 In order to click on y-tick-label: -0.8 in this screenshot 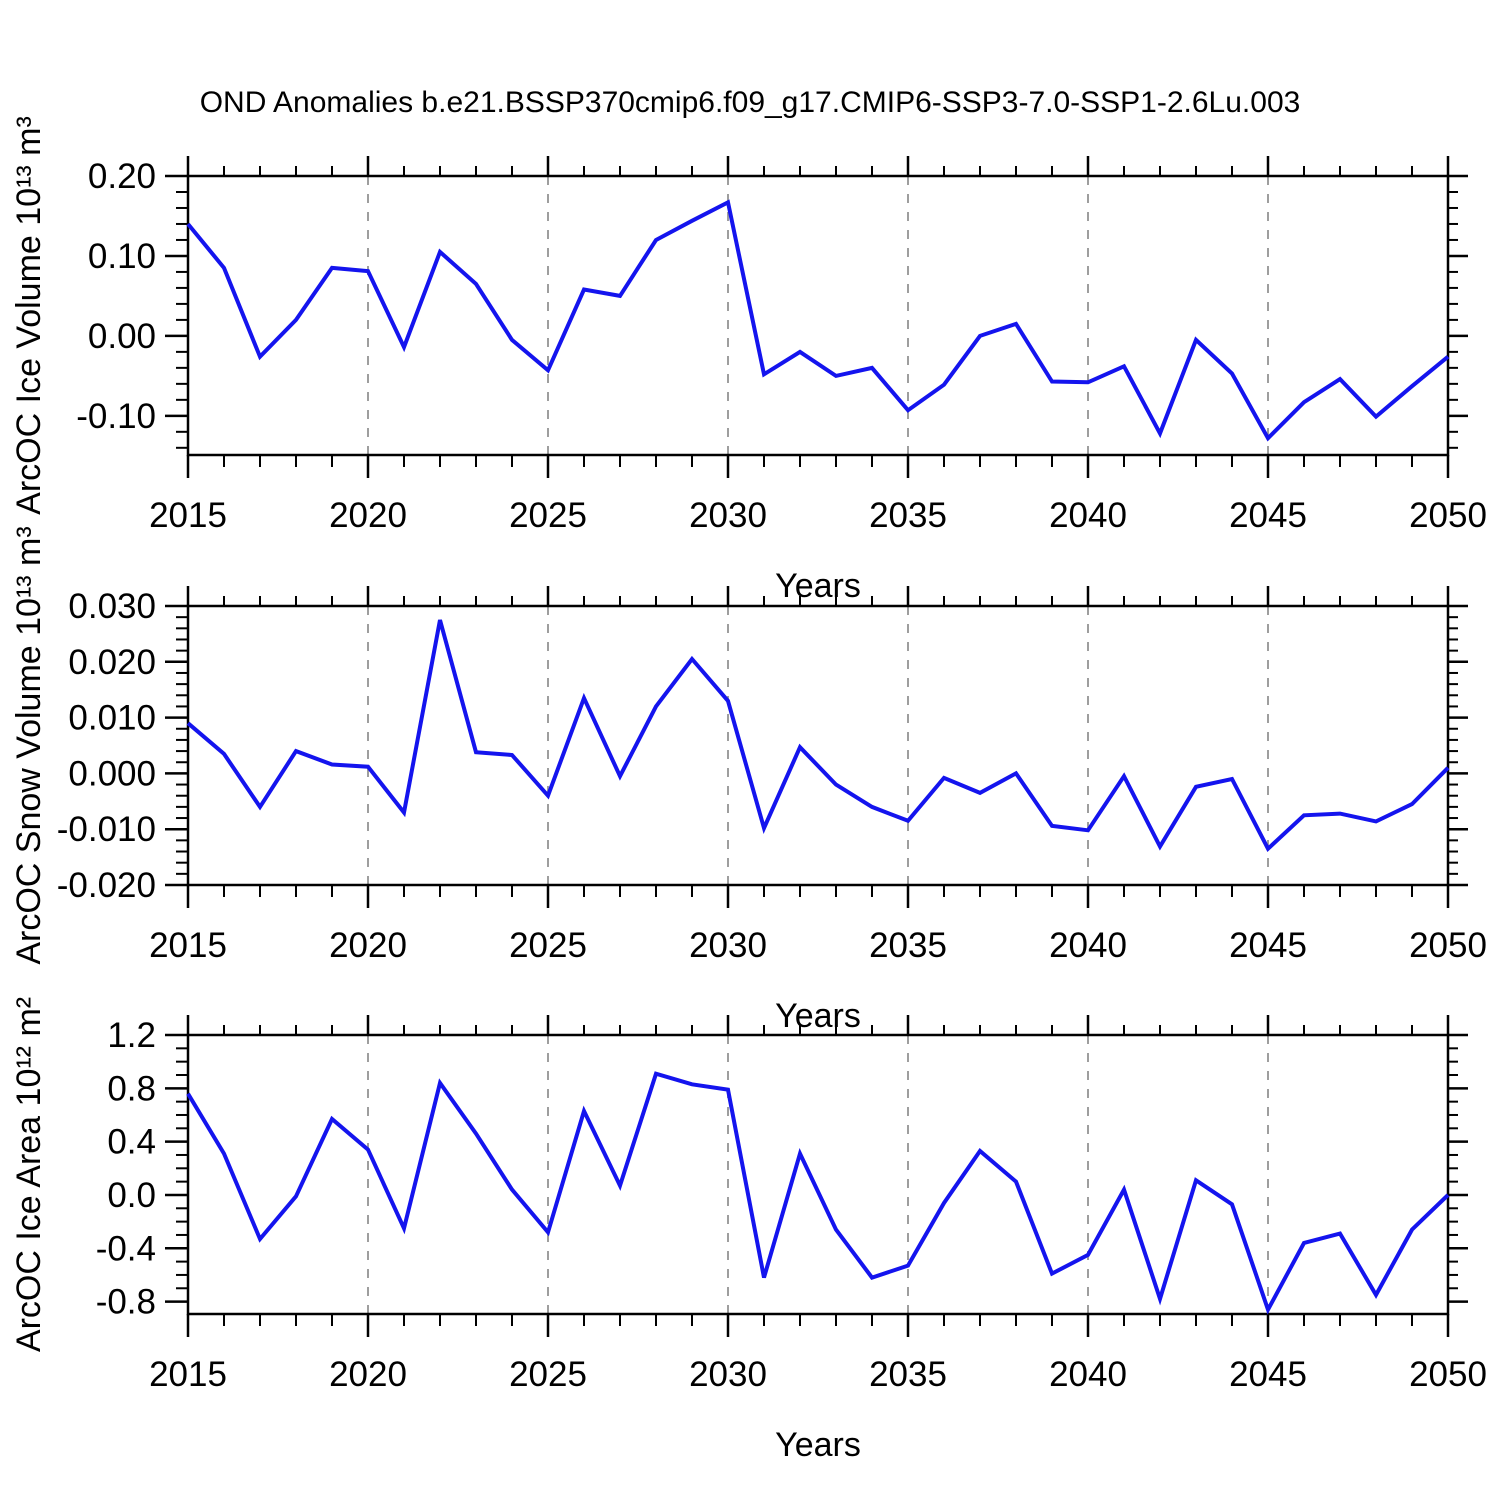, I will do `click(126, 1302)`.